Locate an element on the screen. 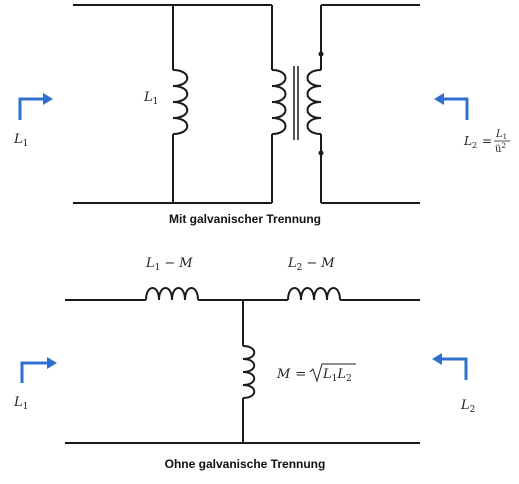  series-right-label: L2− M is located at coordinates (311, 264).